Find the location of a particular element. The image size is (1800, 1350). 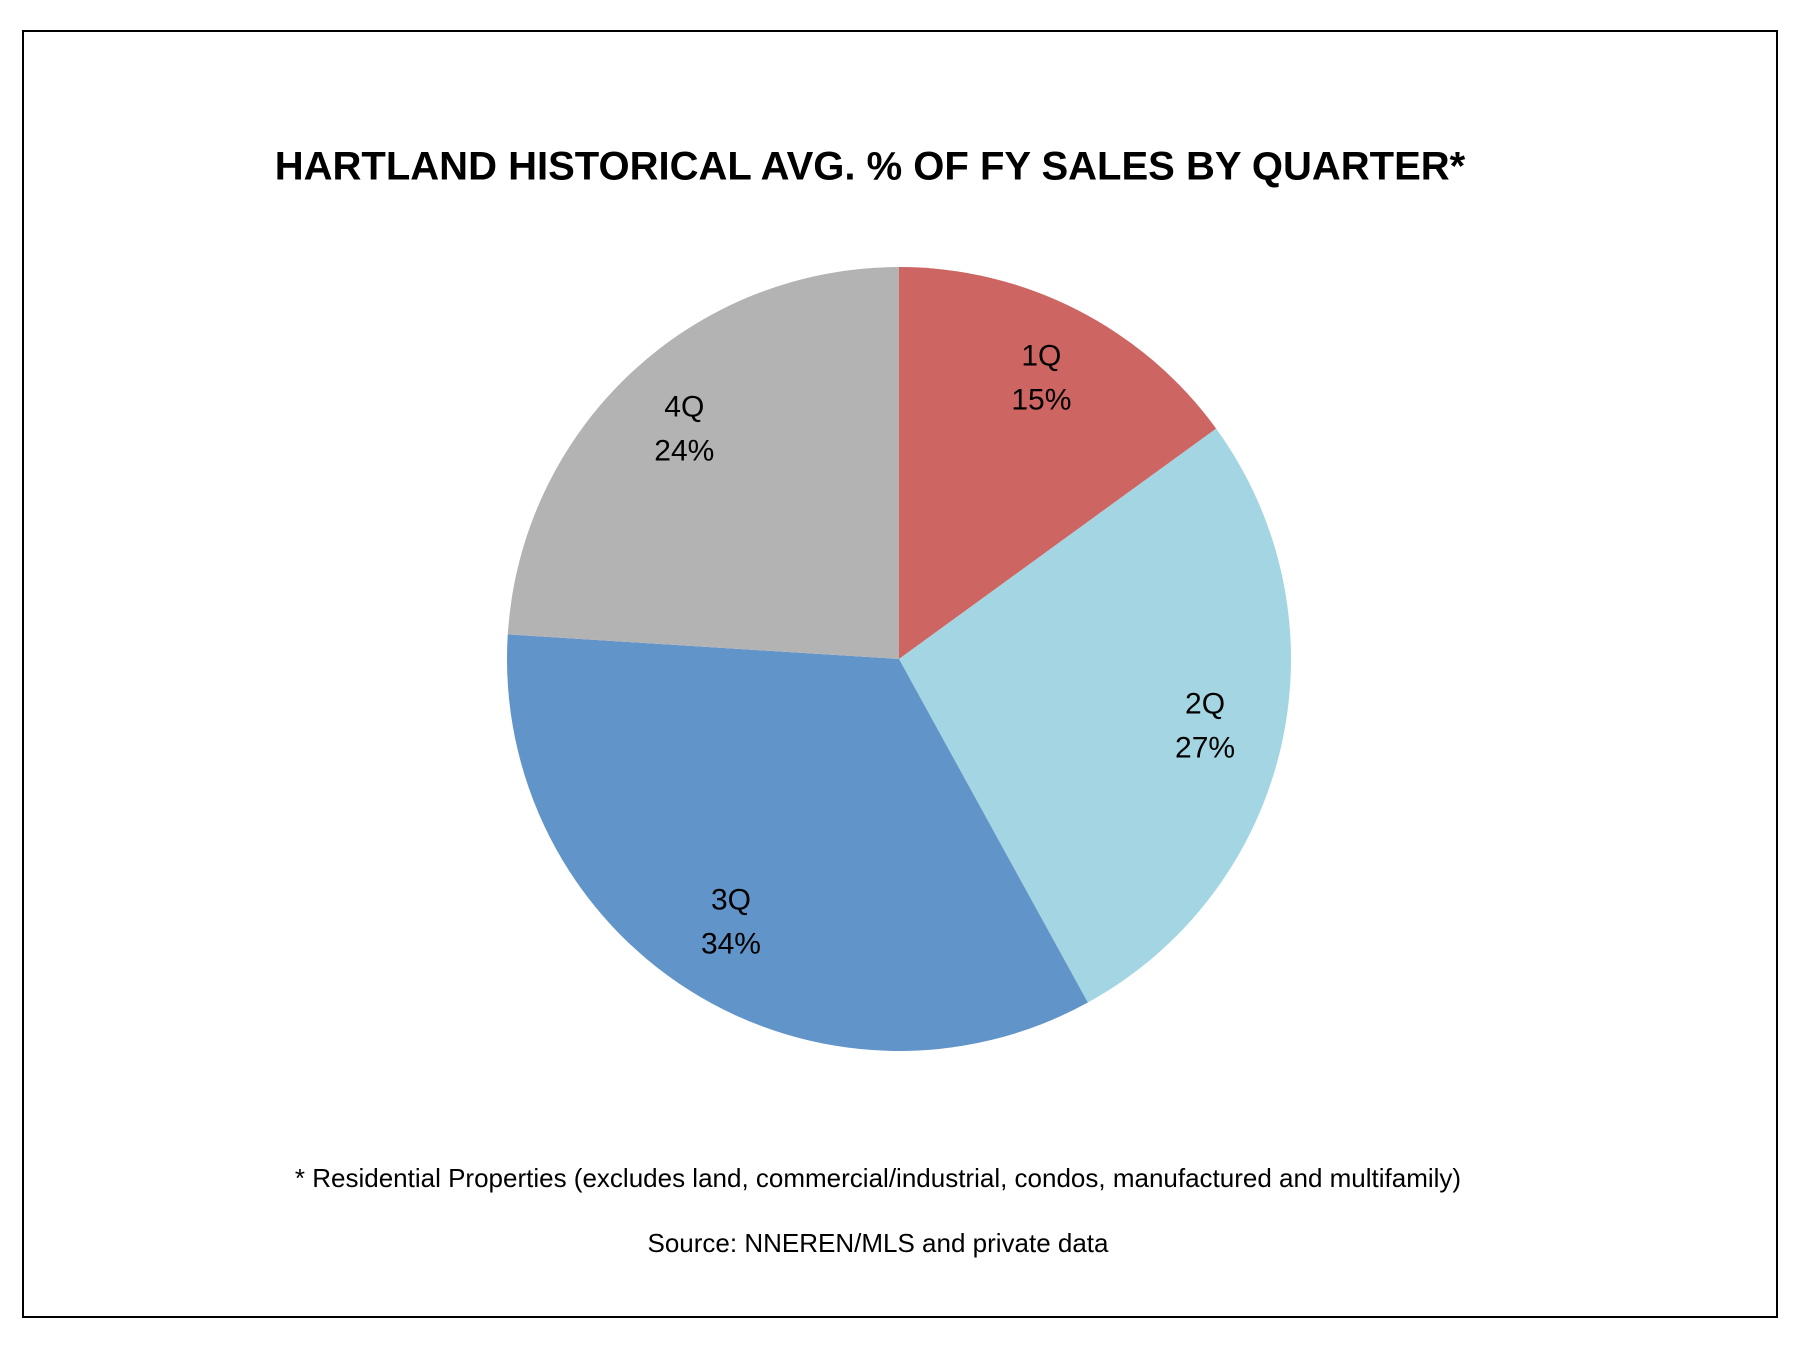

slice-value-label: 27% is located at coordinates (1205, 747).